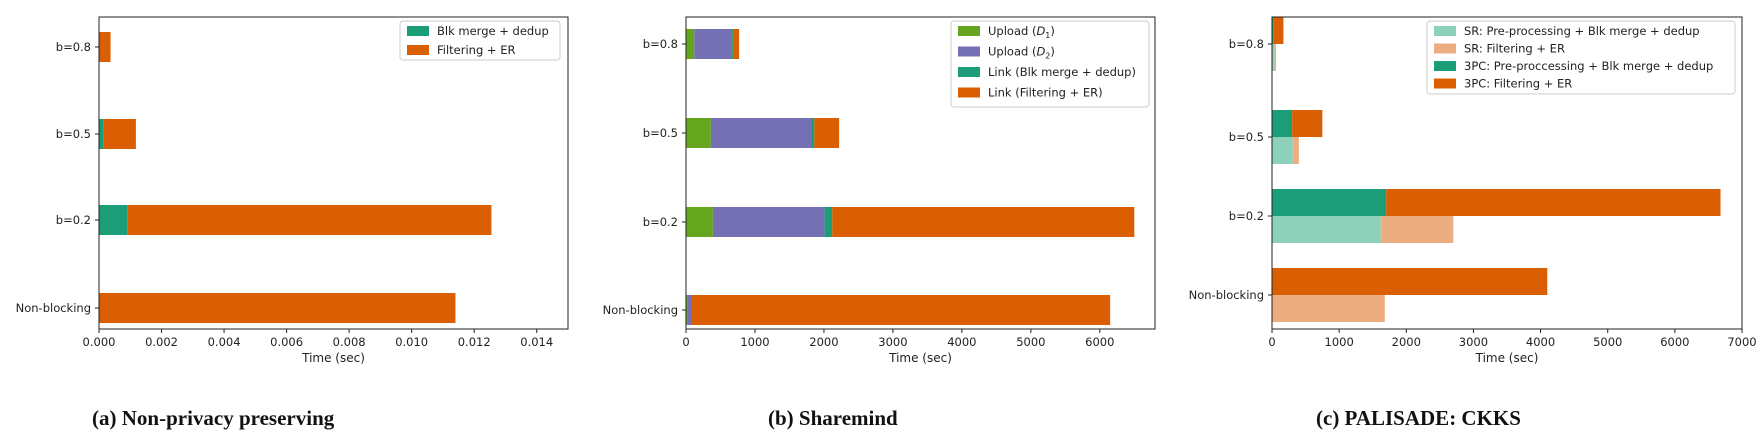  Describe the element at coordinates (1518, 84) in the screenshot. I see `legend-label: 3PC: Filtering + ER` at that location.